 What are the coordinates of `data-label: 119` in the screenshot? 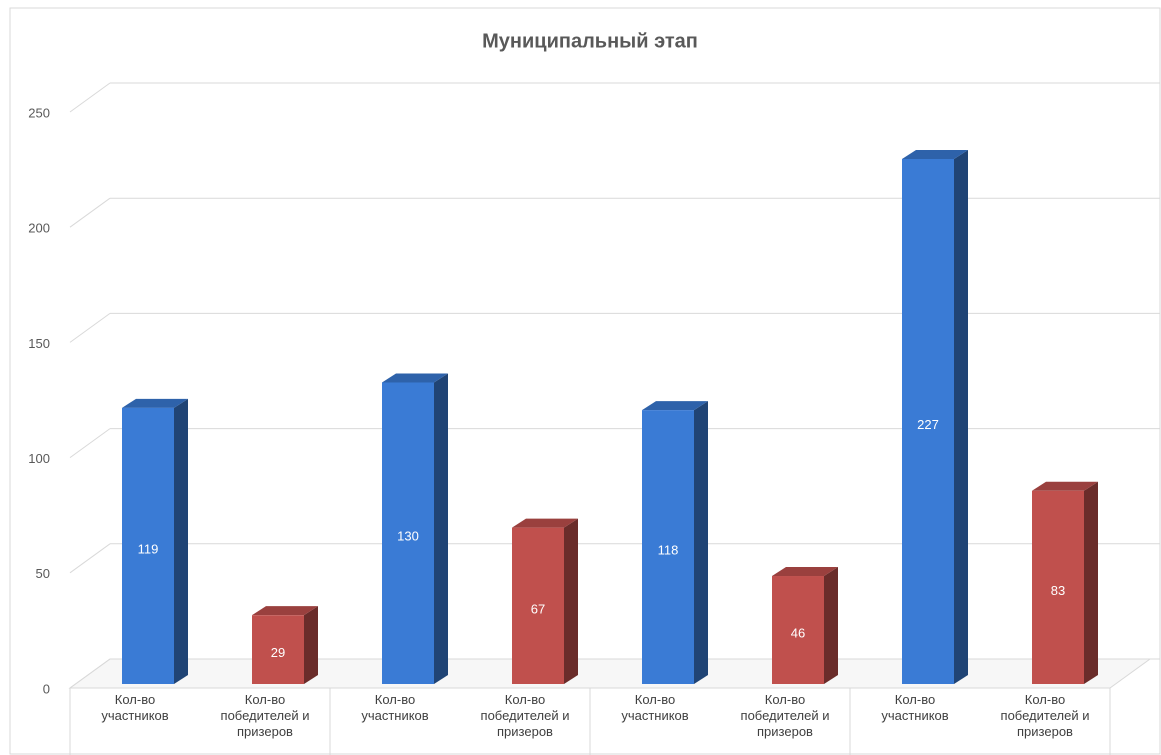 It's located at (148, 548).